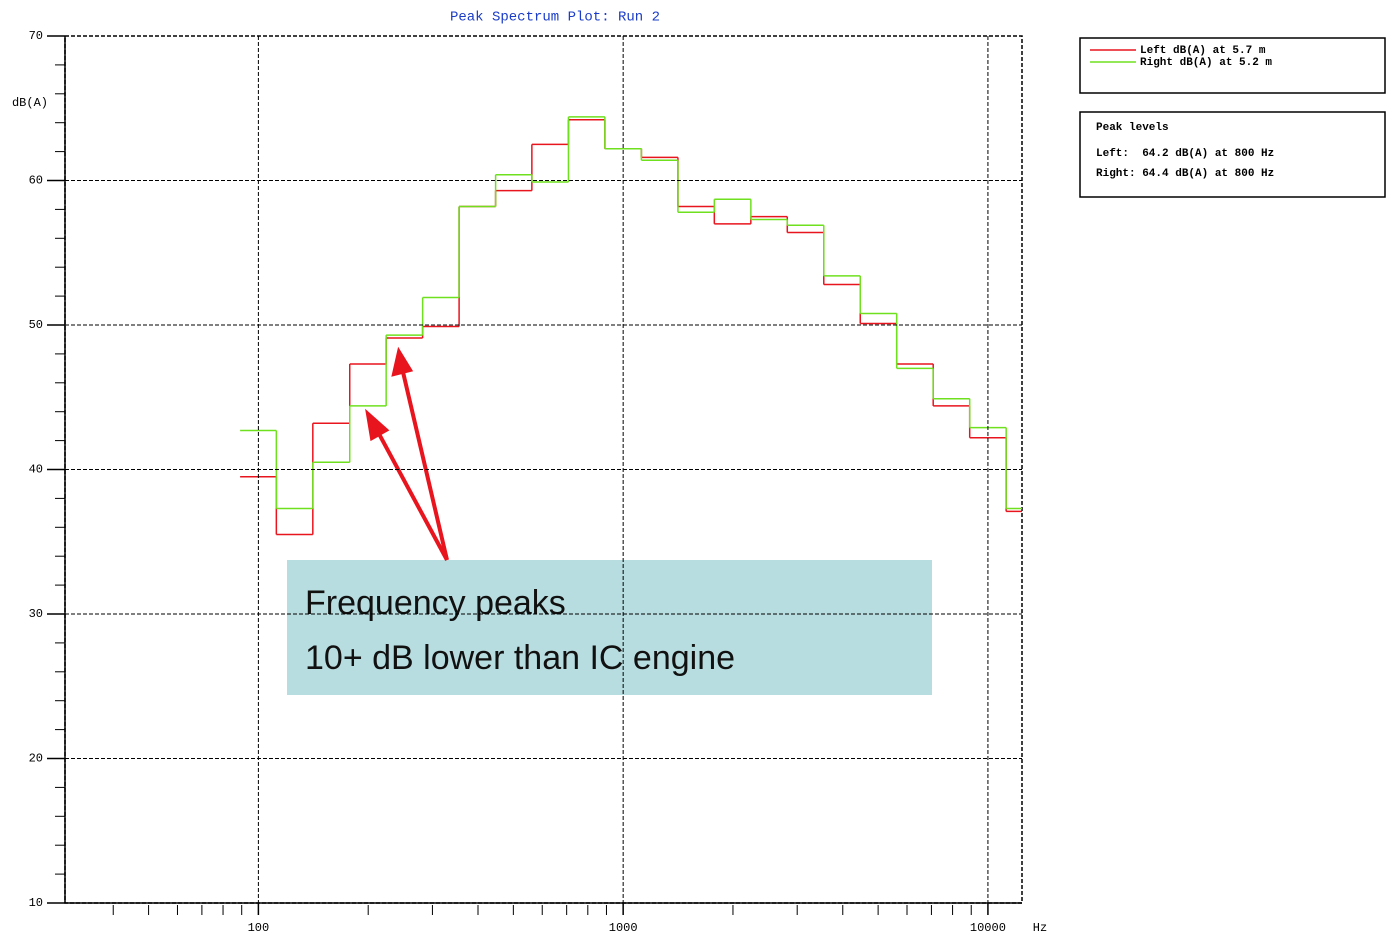 The height and width of the screenshot is (938, 1386). I want to click on peak-box, so click(1232, 154).